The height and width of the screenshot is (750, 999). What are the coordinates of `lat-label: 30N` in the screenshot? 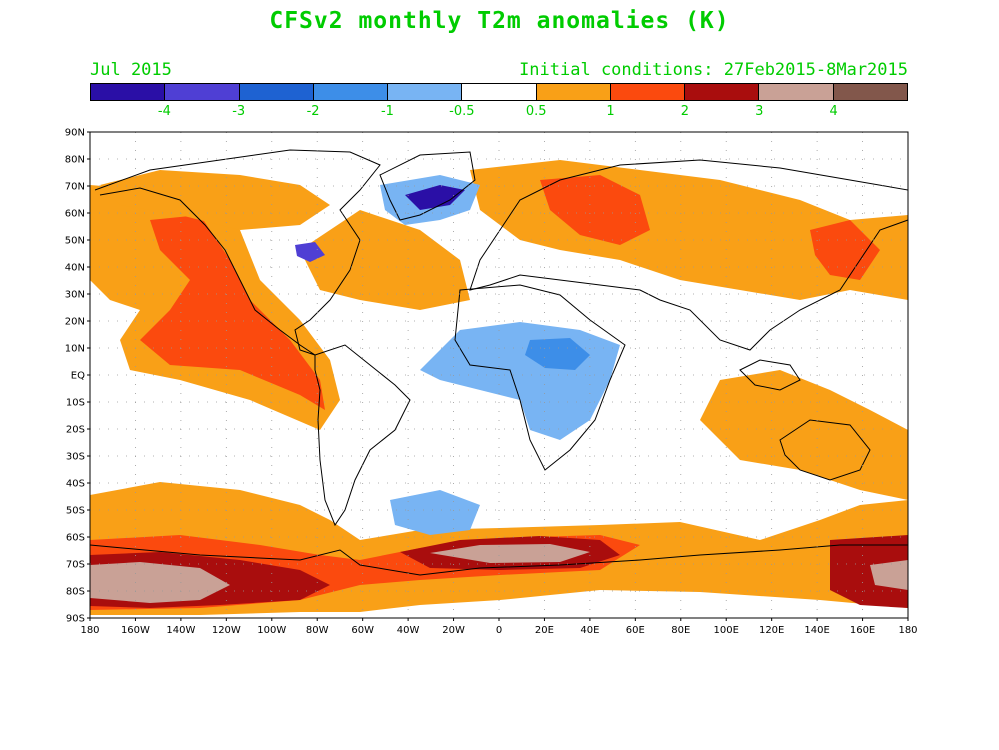 It's located at (75, 295).